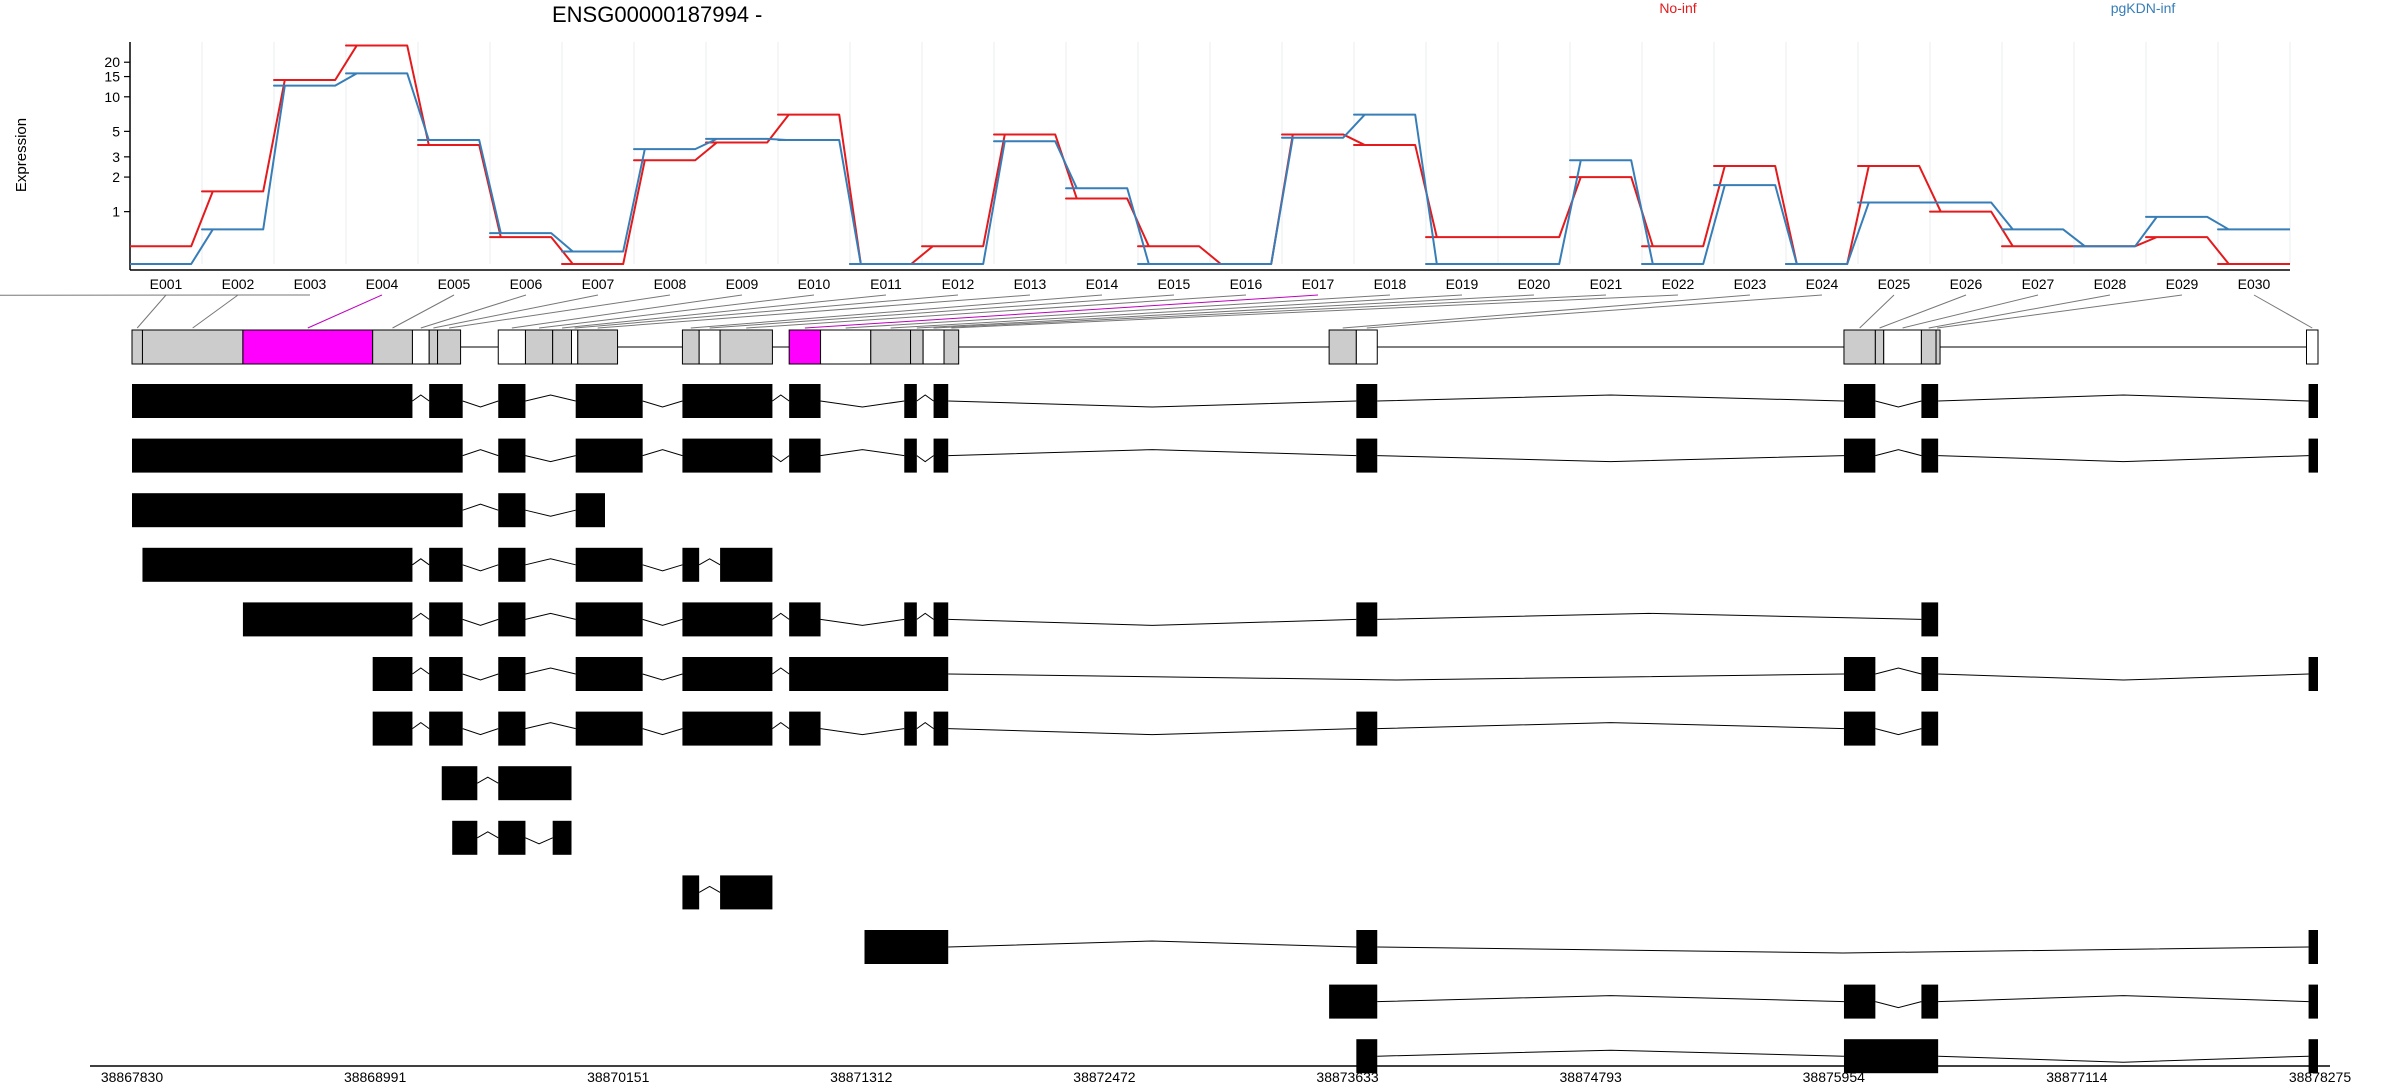  What do you see at coordinates (1534, 284) in the screenshot?
I see `exon-label: E020` at bounding box center [1534, 284].